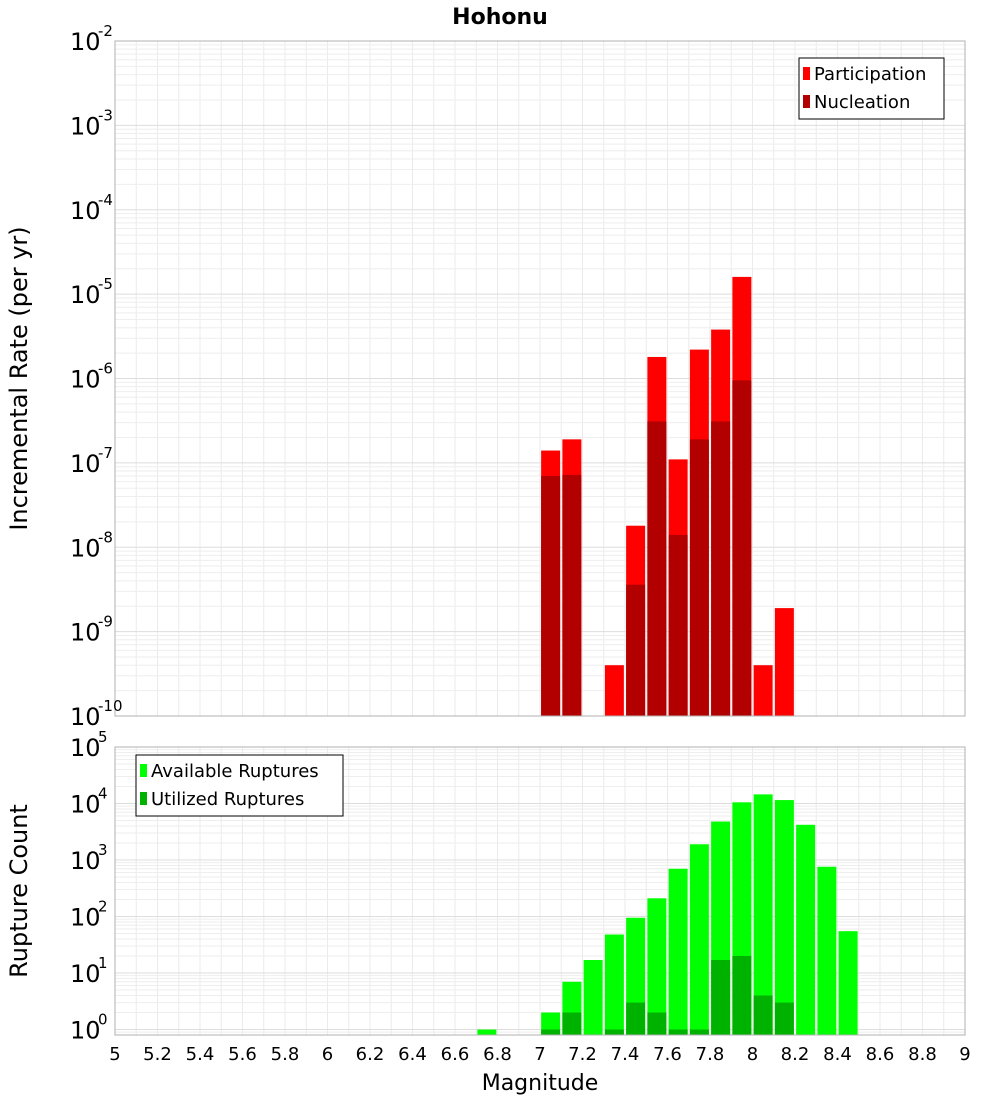  I want to click on x-tick-label: 5.6, so click(242, 1054).